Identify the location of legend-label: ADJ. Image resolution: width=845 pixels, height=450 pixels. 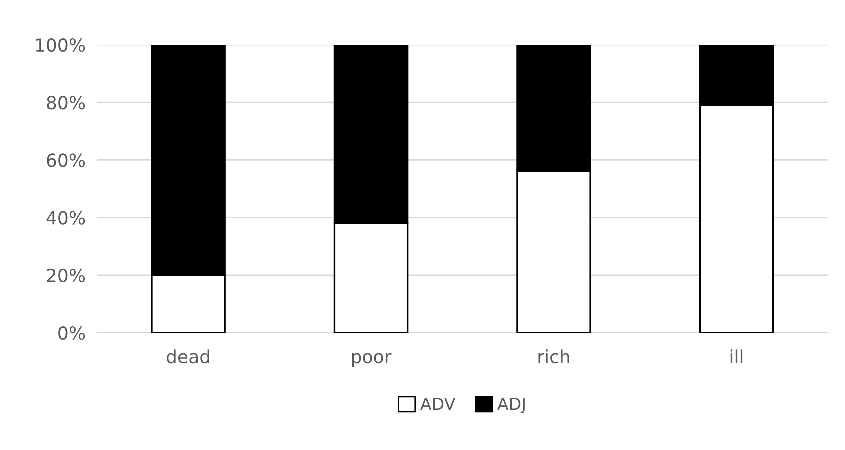
(511, 406).